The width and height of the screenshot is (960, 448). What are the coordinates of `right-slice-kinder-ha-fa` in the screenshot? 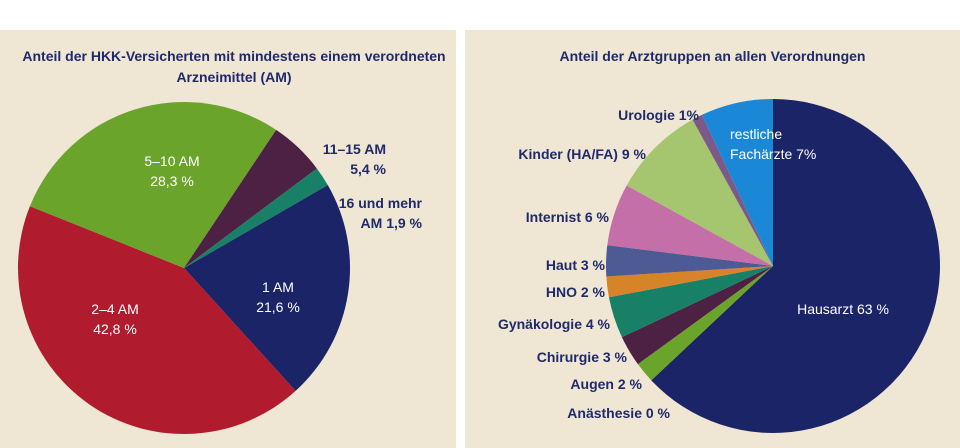 It's located at (699, 192).